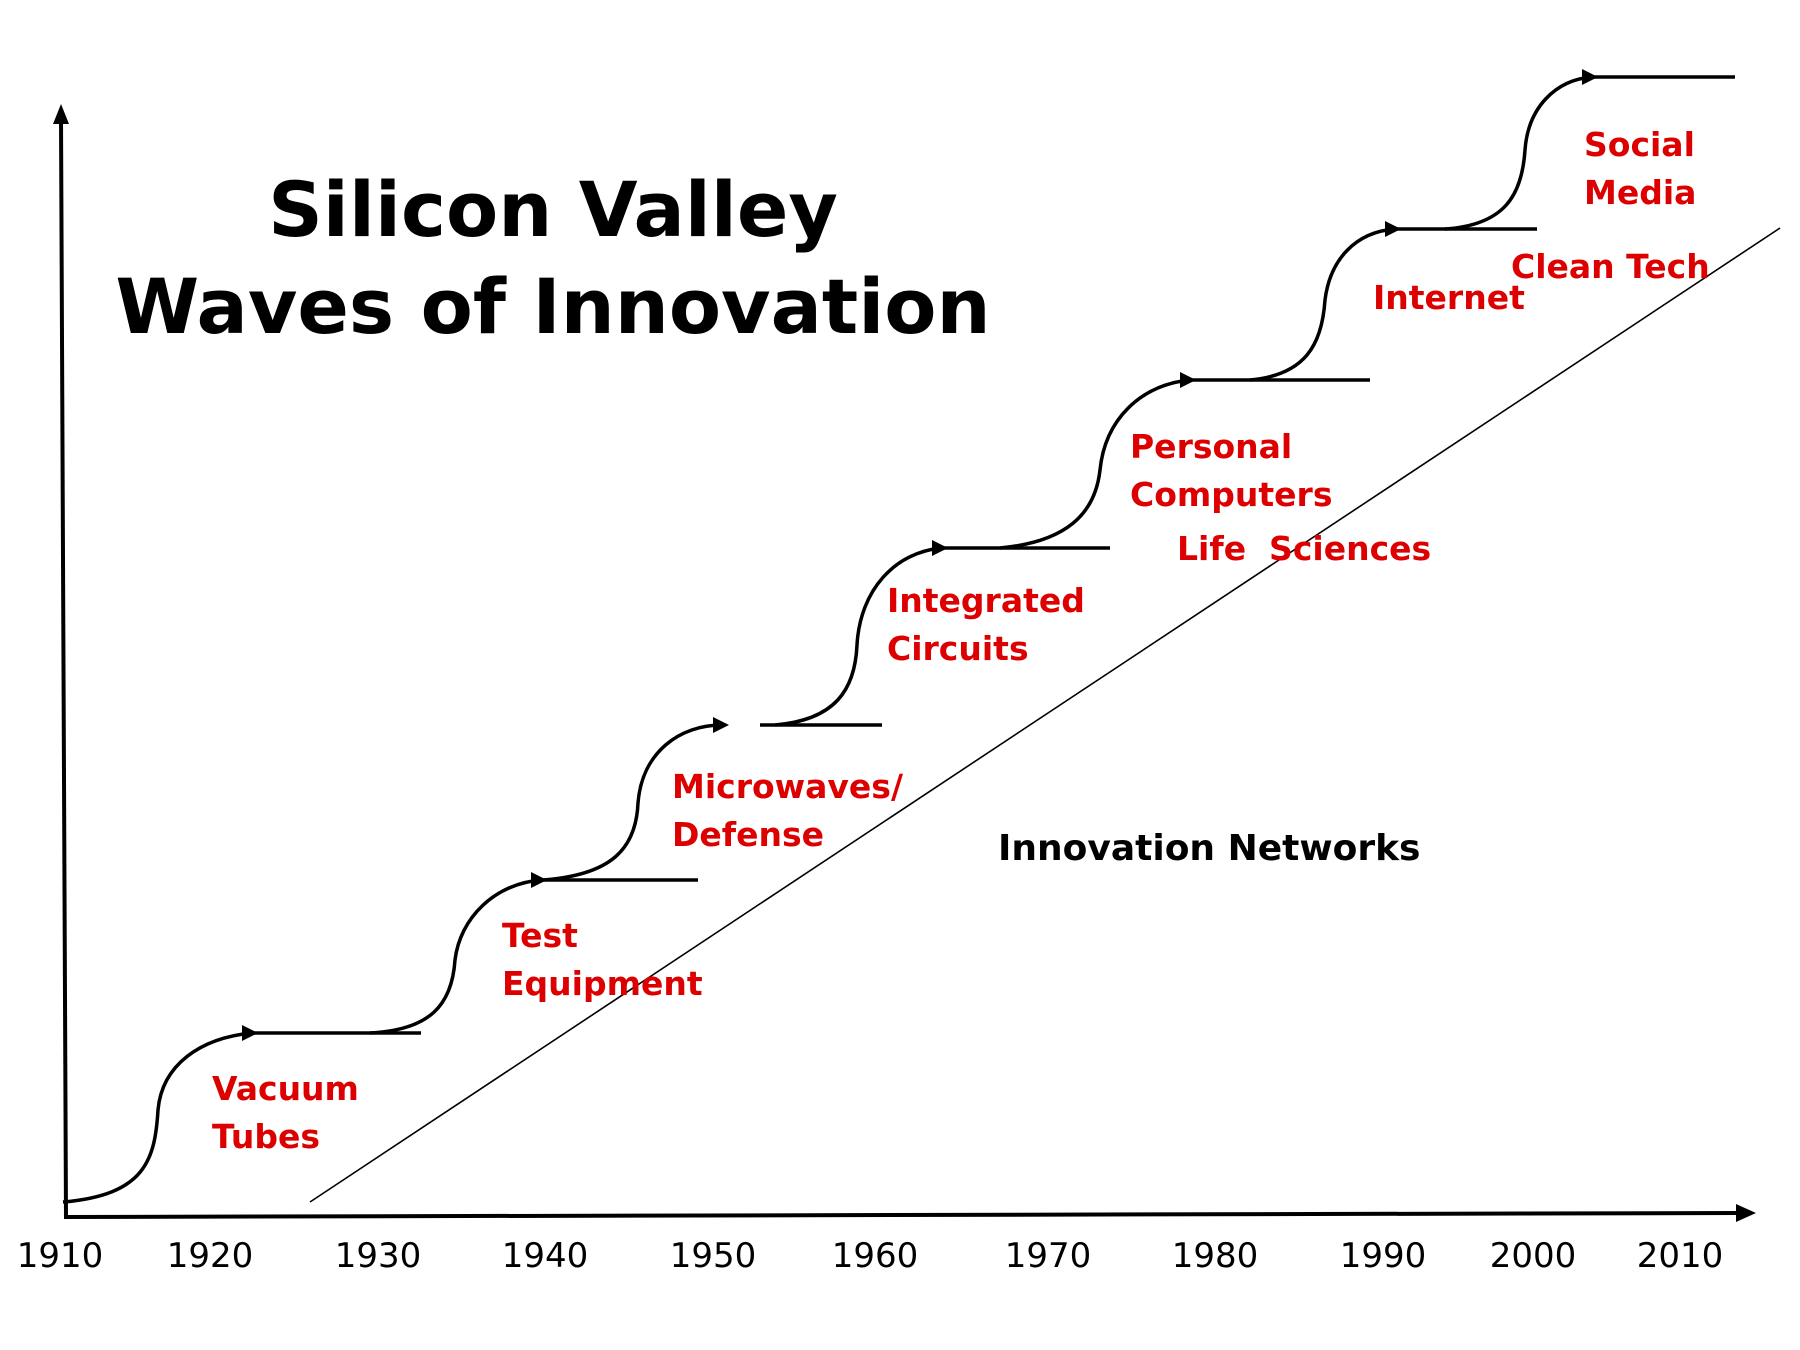 Image resolution: width=1800 pixels, height=1350 pixels. Describe the element at coordinates (545, 1256) in the screenshot. I see `x-tick-label: 1940` at that location.